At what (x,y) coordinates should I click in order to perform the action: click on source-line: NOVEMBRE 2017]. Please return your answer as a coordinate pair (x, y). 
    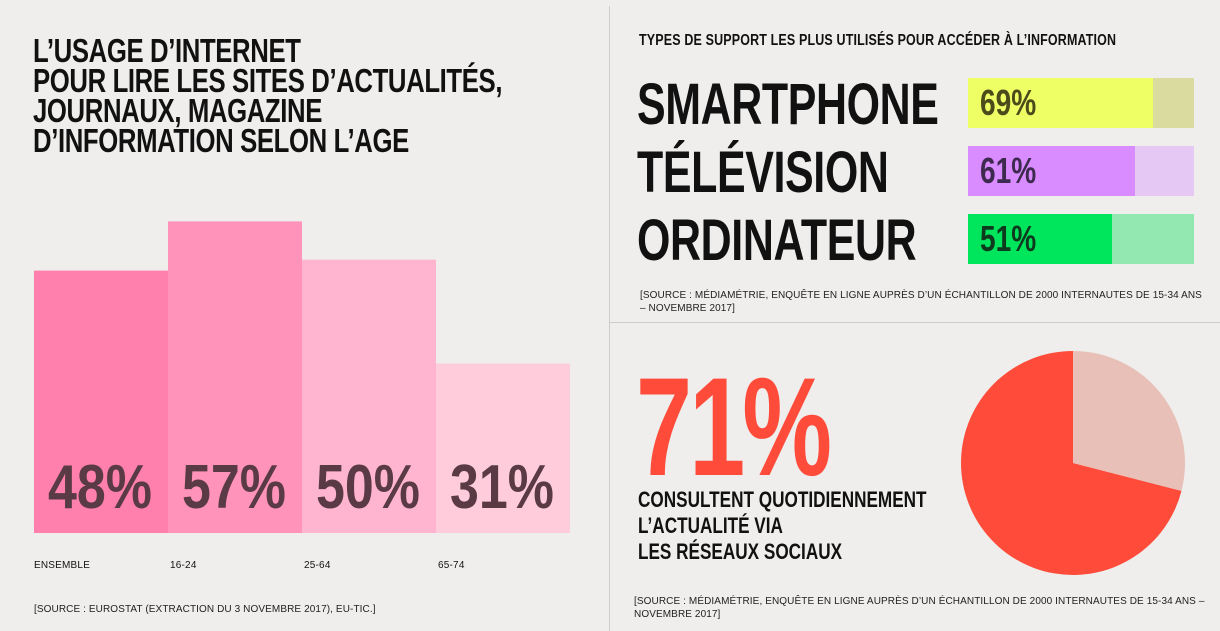
    Looking at the image, I should click on (677, 614).